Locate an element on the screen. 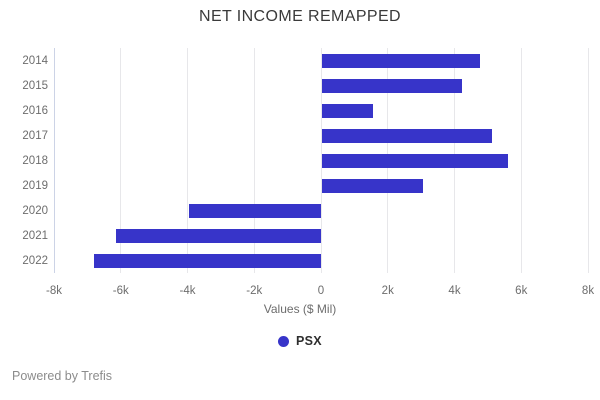  x-tick-label: 4k is located at coordinates (454, 291).